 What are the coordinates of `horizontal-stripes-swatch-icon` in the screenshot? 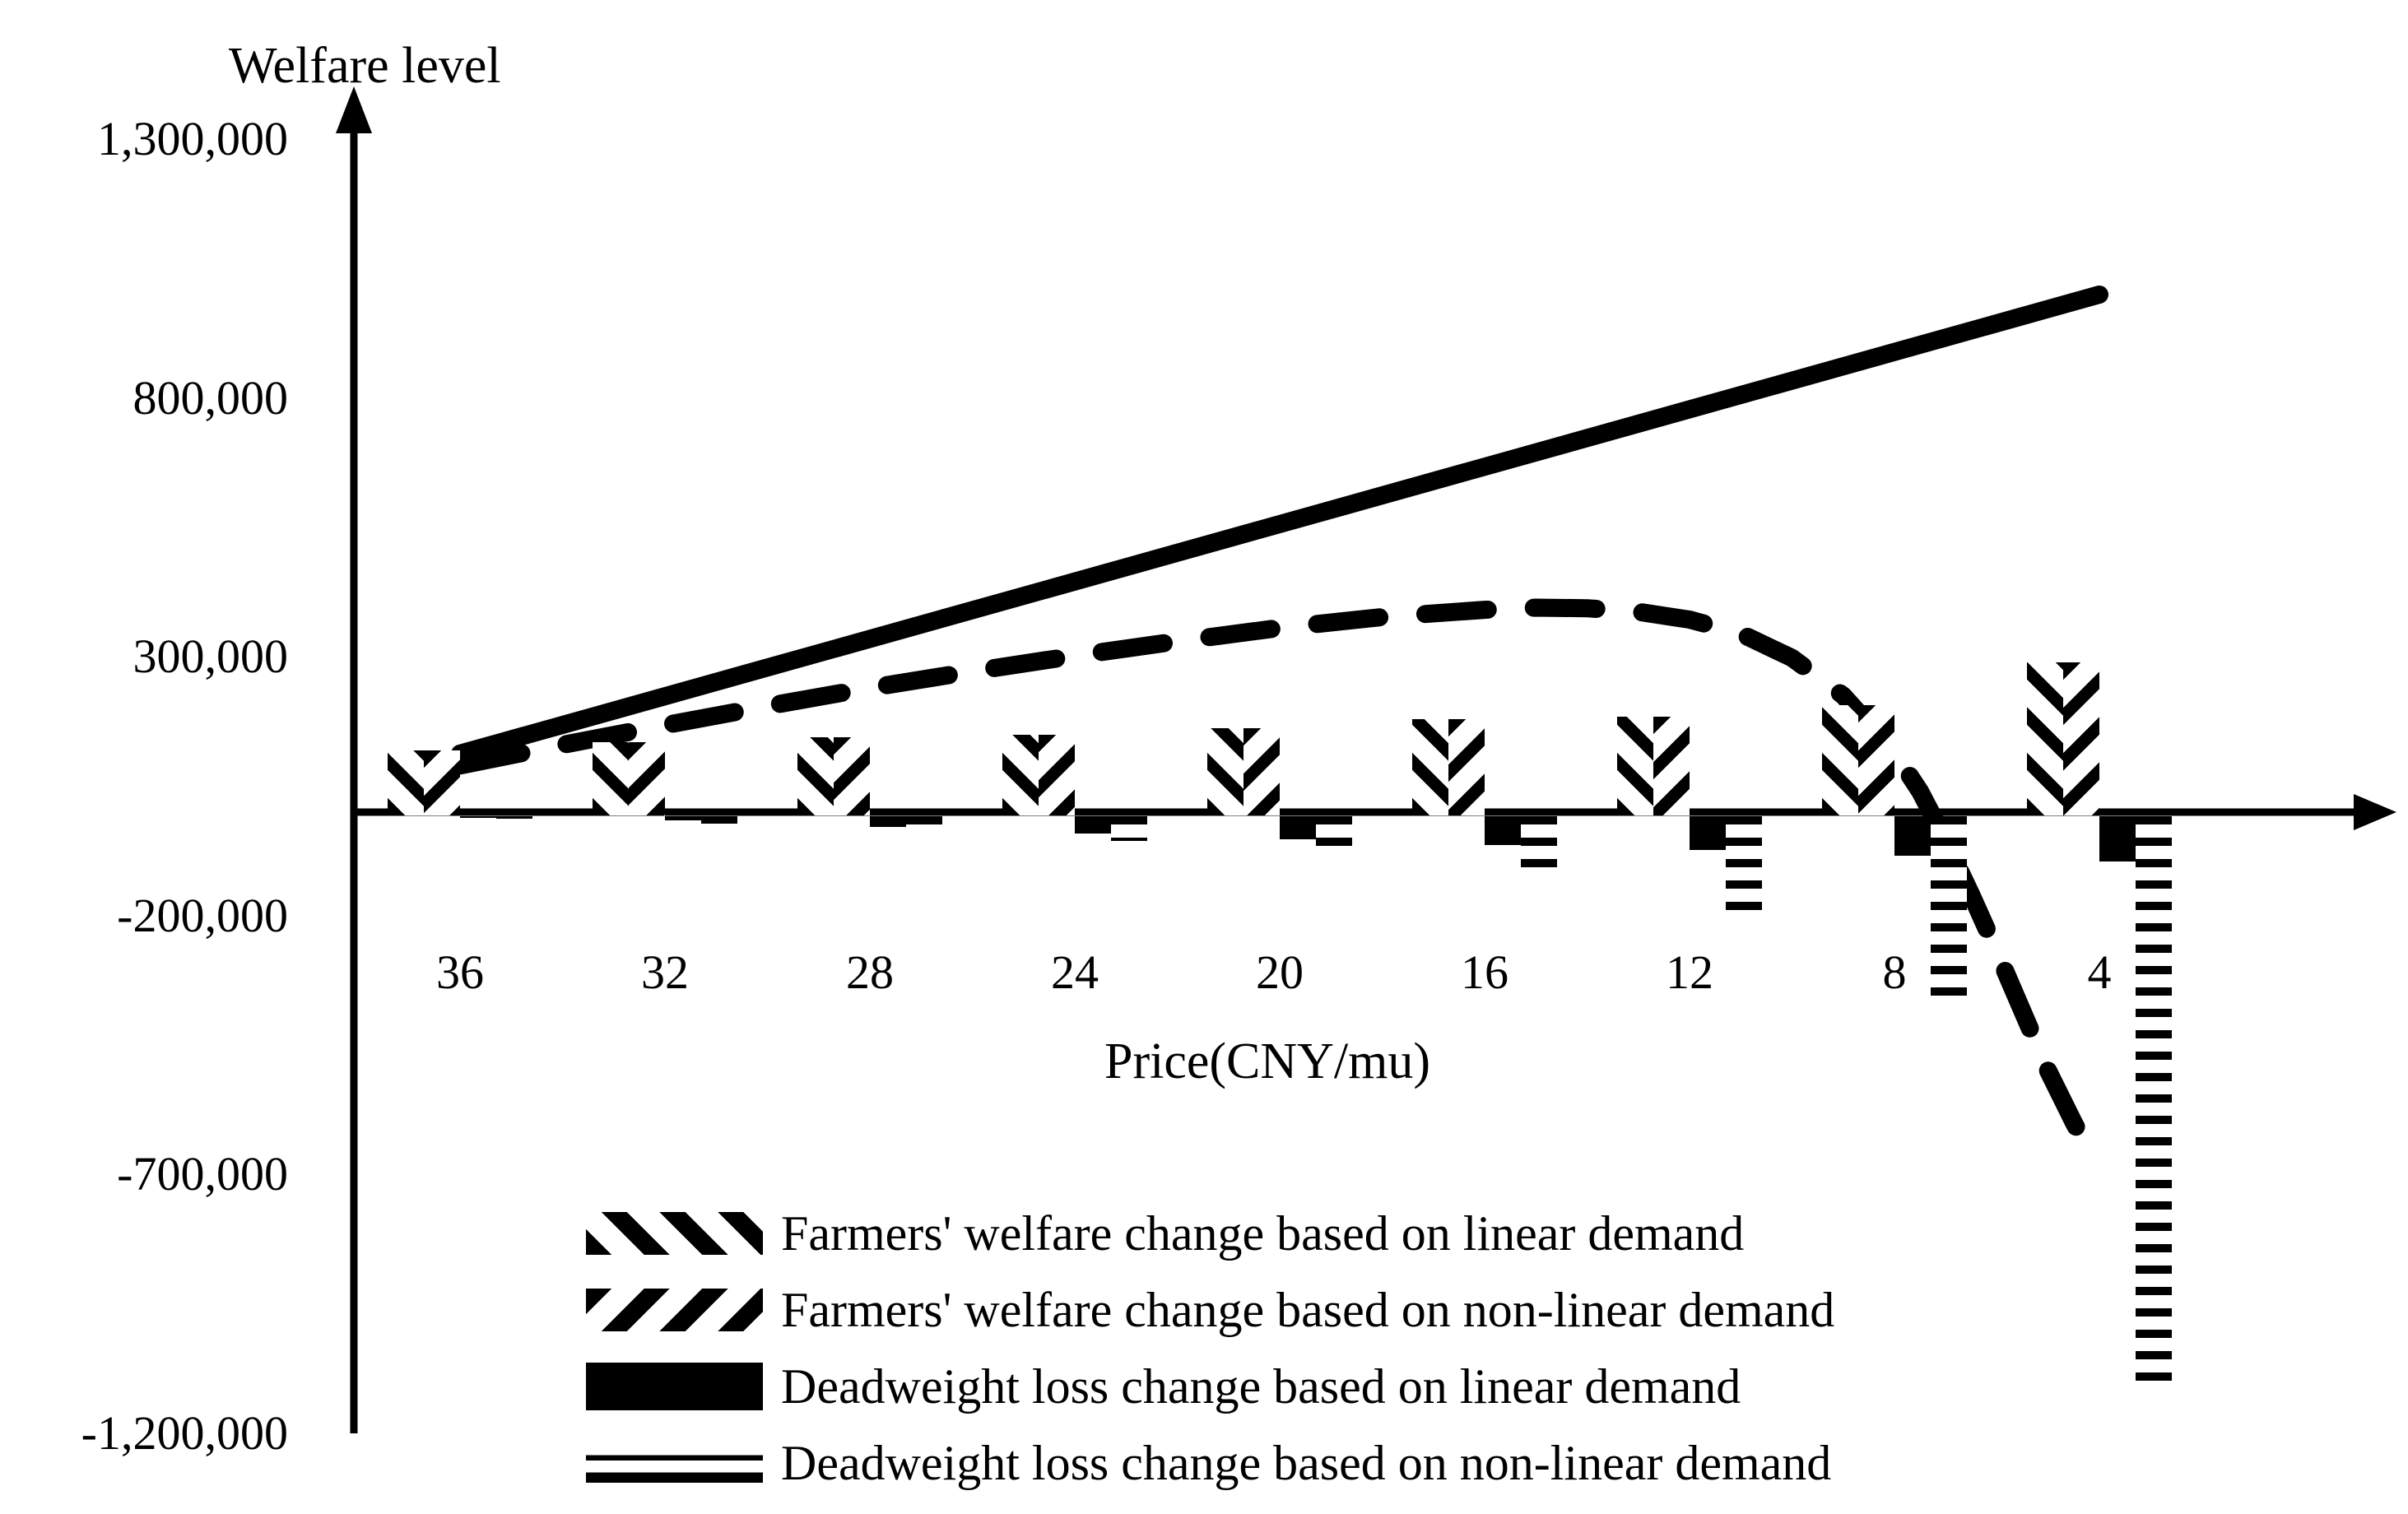 It's located at (674, 1462).